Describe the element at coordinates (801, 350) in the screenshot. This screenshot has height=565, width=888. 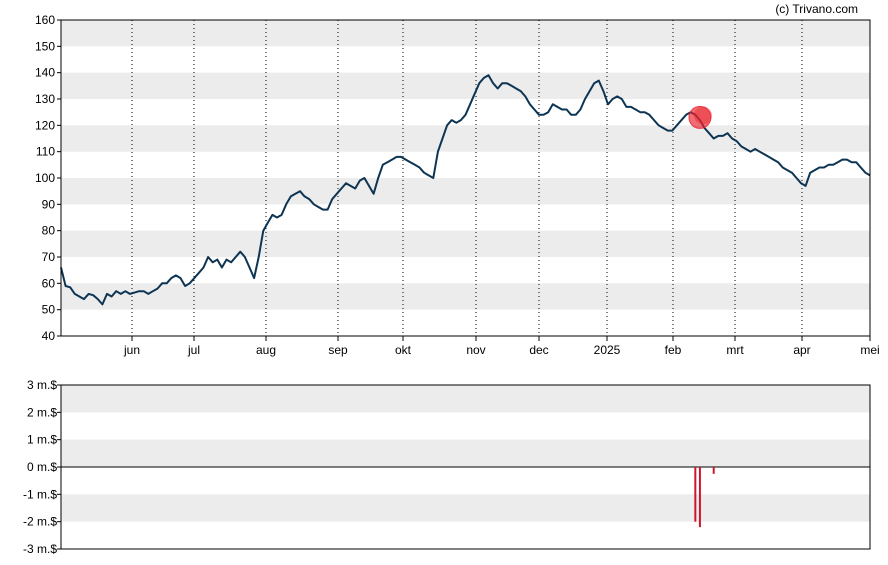
I see `price-x-tick-label: apr` at that location.